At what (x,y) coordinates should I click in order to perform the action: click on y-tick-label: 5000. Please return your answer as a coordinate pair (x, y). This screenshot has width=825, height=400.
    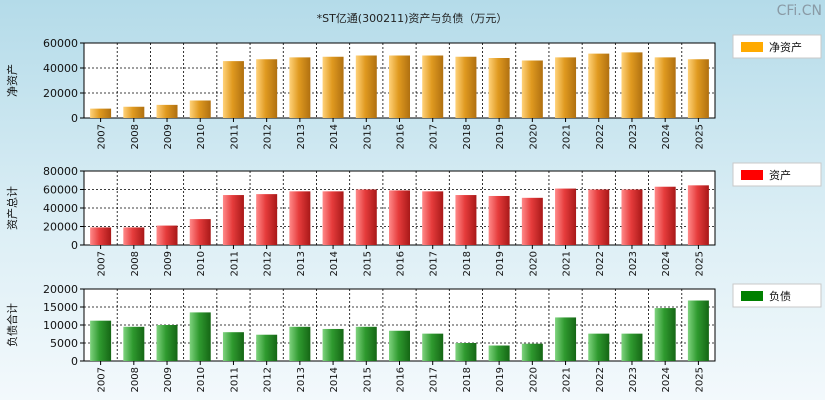
    Looking at the image, I should click on (64, 343).